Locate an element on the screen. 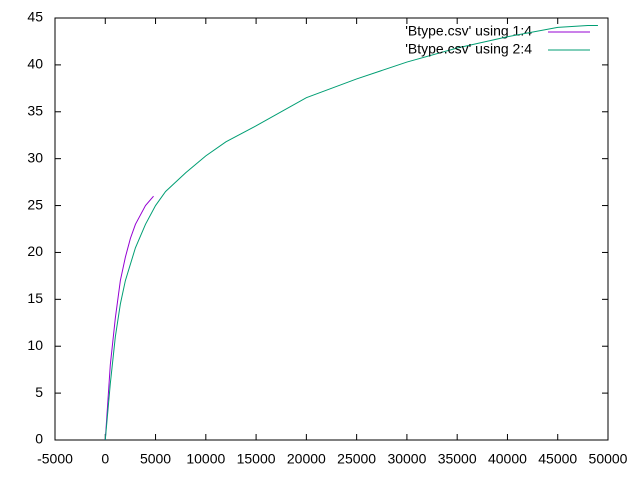  legend-label: 'Btype.csv' using 2:4 is located at coordinates (468, 49).